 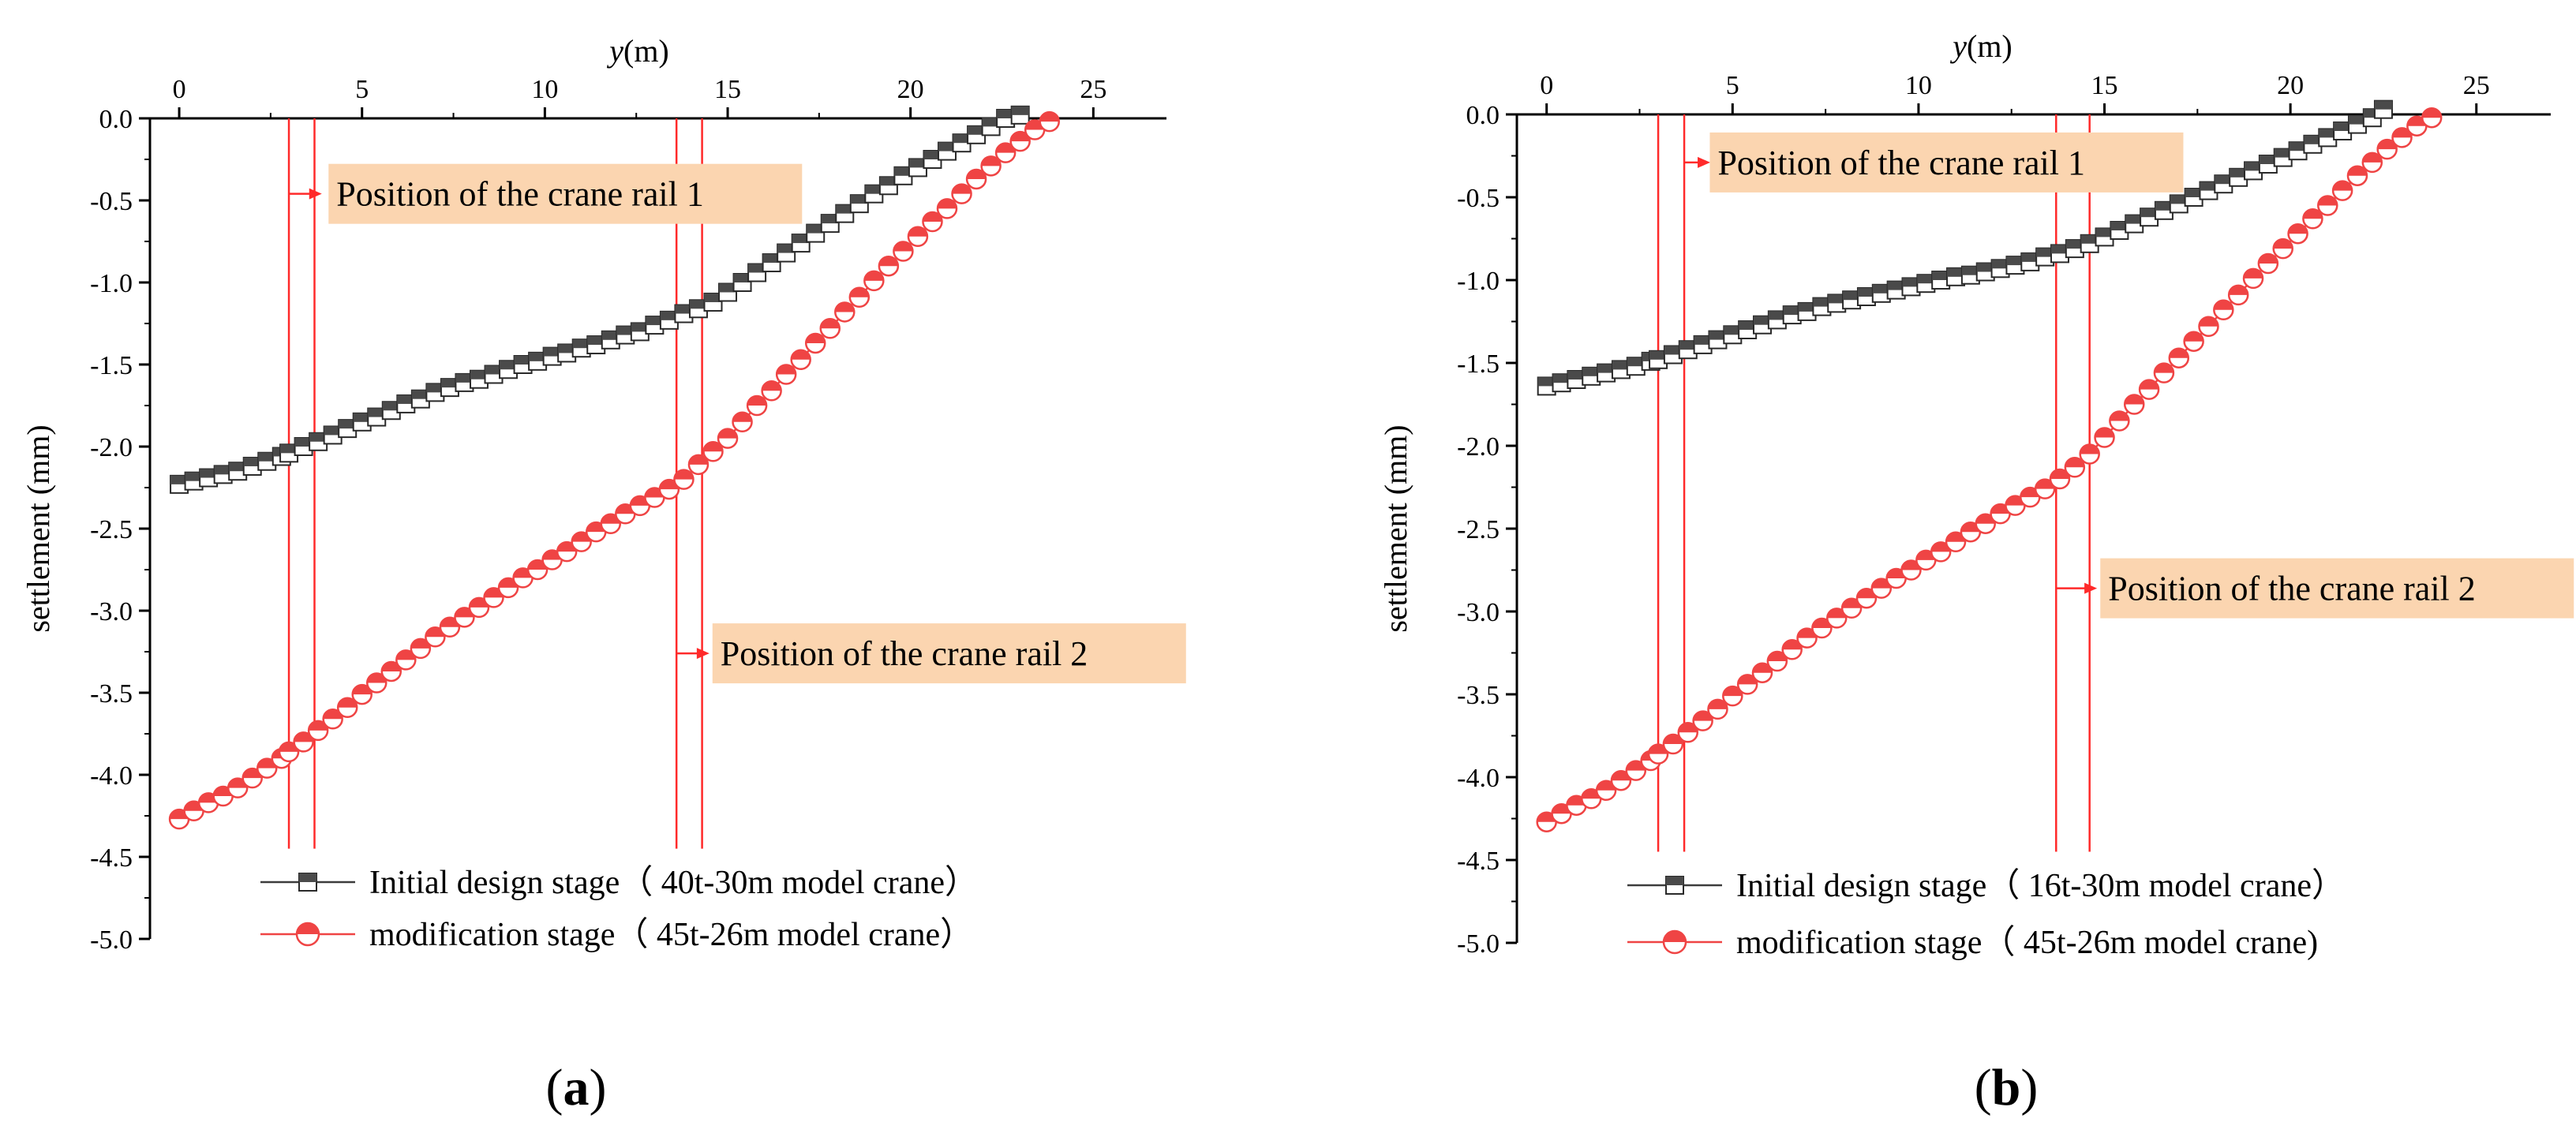 What do you see at coordinates (111, 529) in the screenshot?
I see `y-tick-label: -2.5` at bounding box center [111, 529].